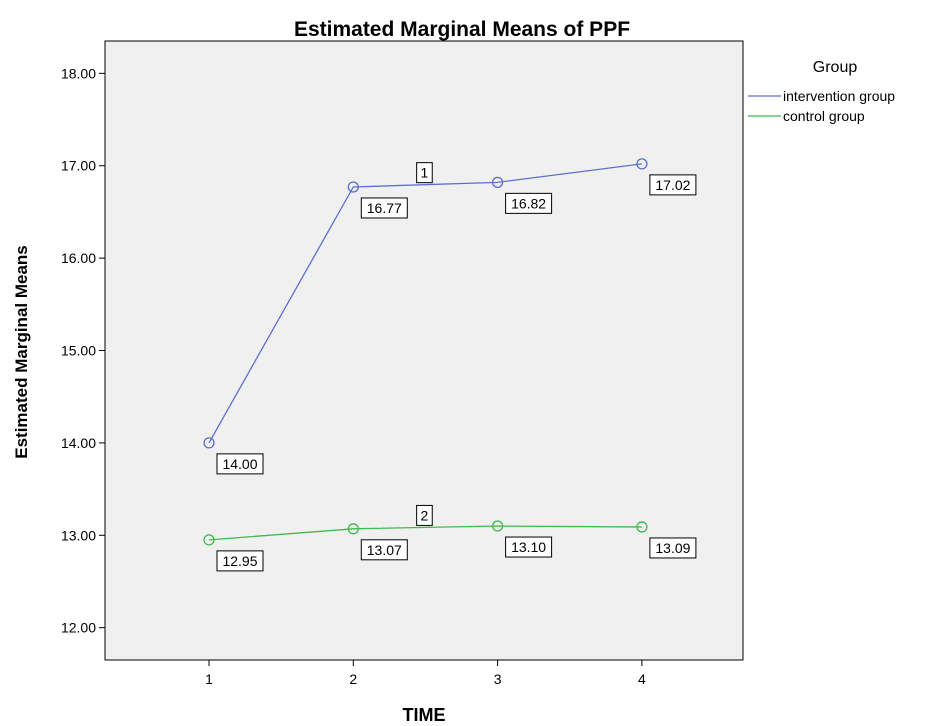 The image size is (927, 726). Describe the element at coordinates (462, 29) in the screenshot. I see `chart-title: Estimated Marginal Means of PPF` at that location.